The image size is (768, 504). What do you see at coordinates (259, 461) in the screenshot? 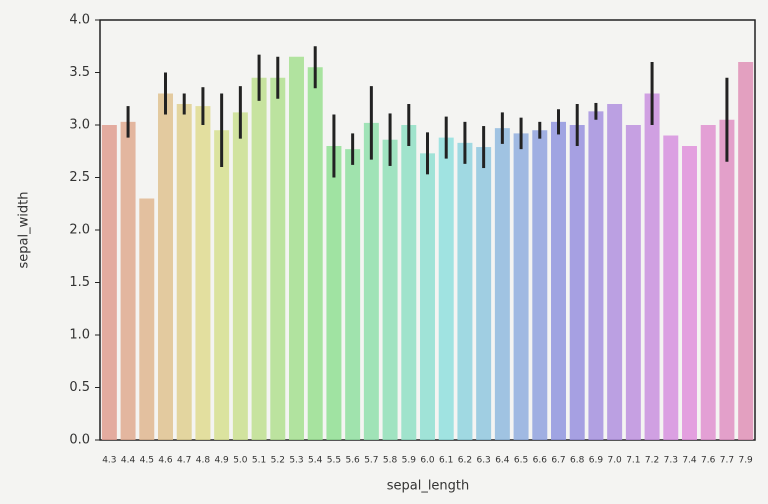
I see `x-tick-label: 5.1` at bounding box center [259, 461].